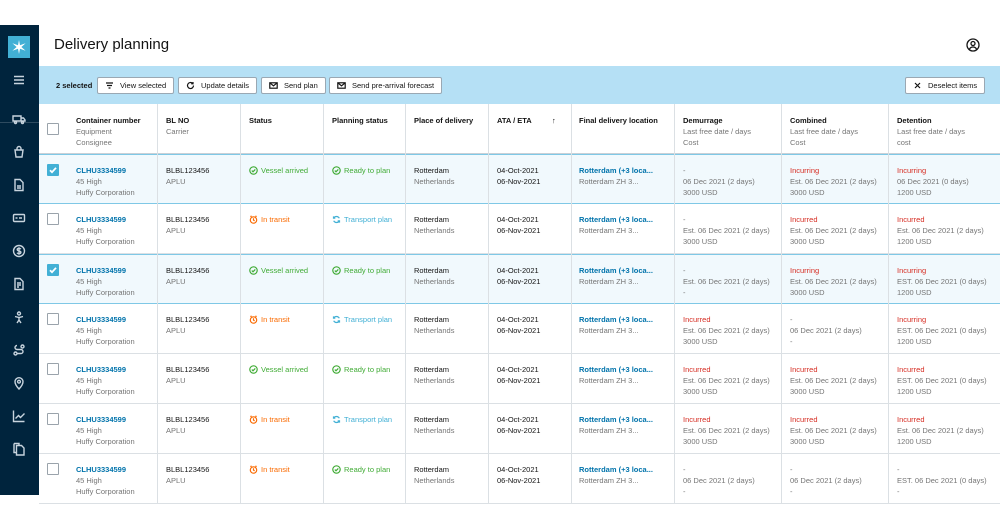 The height and width of the screenshot is (520, 1000). I want to click on consignee-text: Huffy Corporation, so click(105, 192).